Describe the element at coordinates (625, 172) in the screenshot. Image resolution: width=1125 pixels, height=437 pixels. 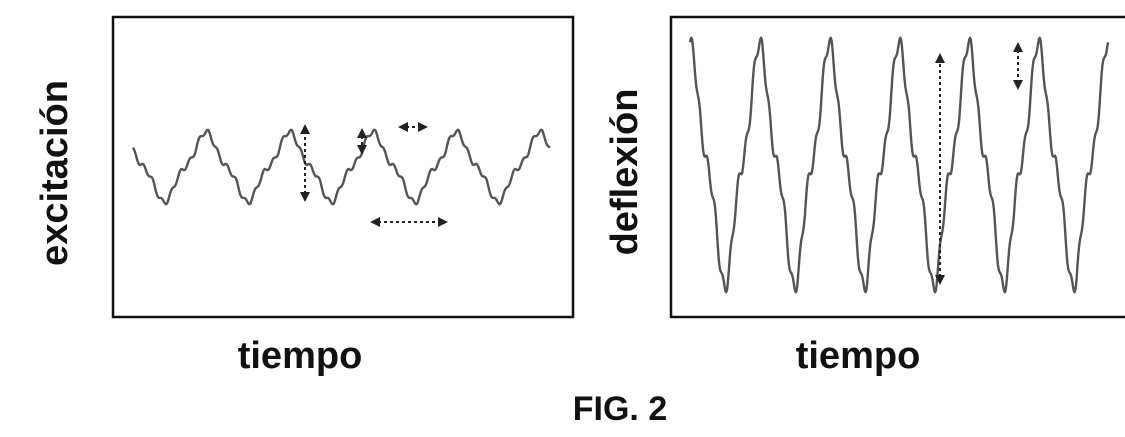
I see `right-ylabel: deflexión` at that location.